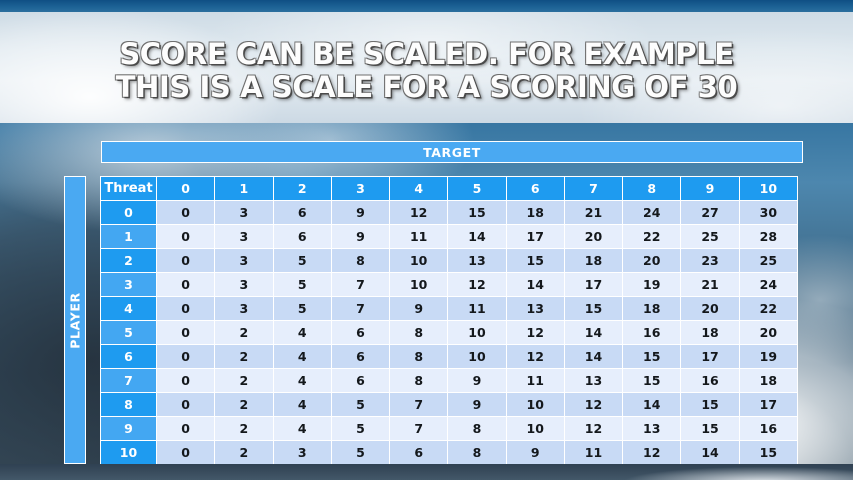  I want to click on table-head: Threat 0 1 2 3 4 5 6 7 8 9 10, so click(449, 188).